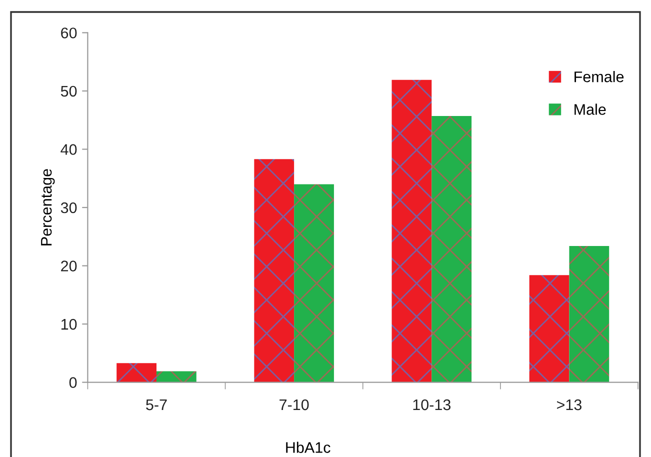 The height and width of the screenshot is (457, 651). What do you see at coordinates (68, 91) in the screenshot?
I see `y-tick-label: 50` at bounding box center [68, 91].